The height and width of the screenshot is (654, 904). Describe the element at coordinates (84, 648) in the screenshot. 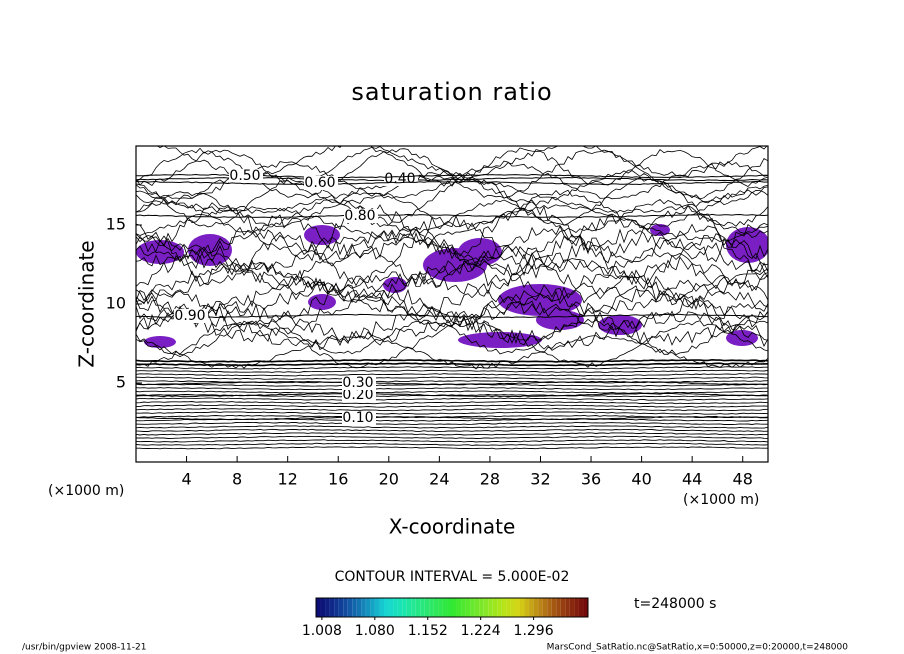

I see `footer-left: /usr/bin/gpview 2008-11-21` at that location.